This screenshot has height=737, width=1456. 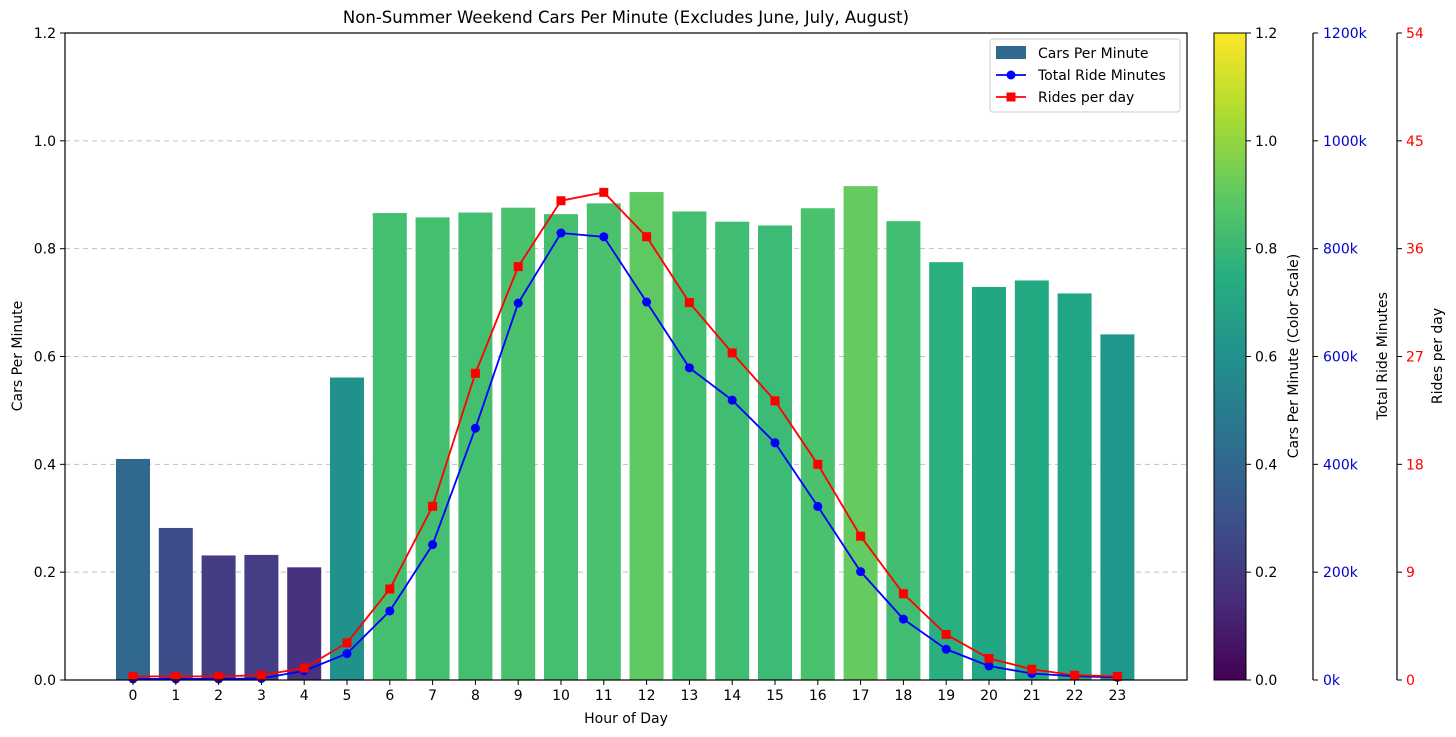 I want to click on x-tick-label: 9, so click(x=518, y=696).